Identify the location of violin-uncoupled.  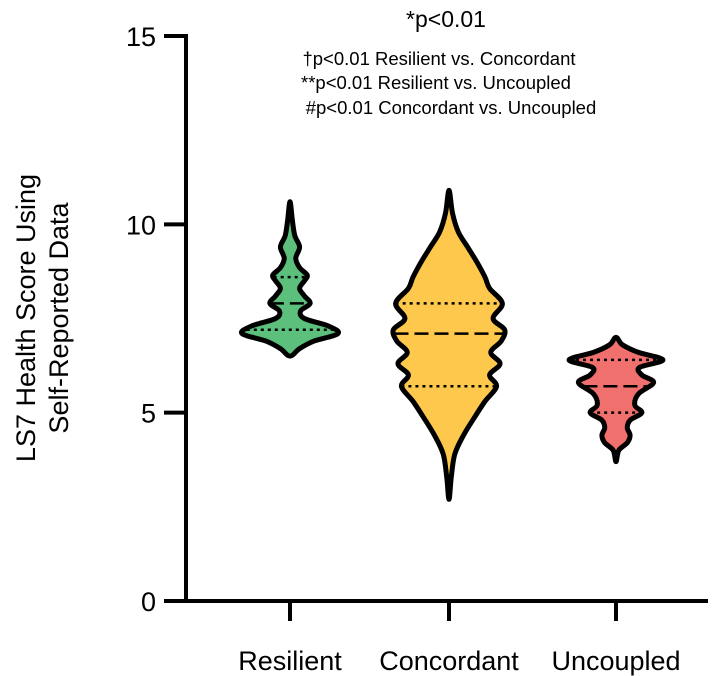
(616, 399).